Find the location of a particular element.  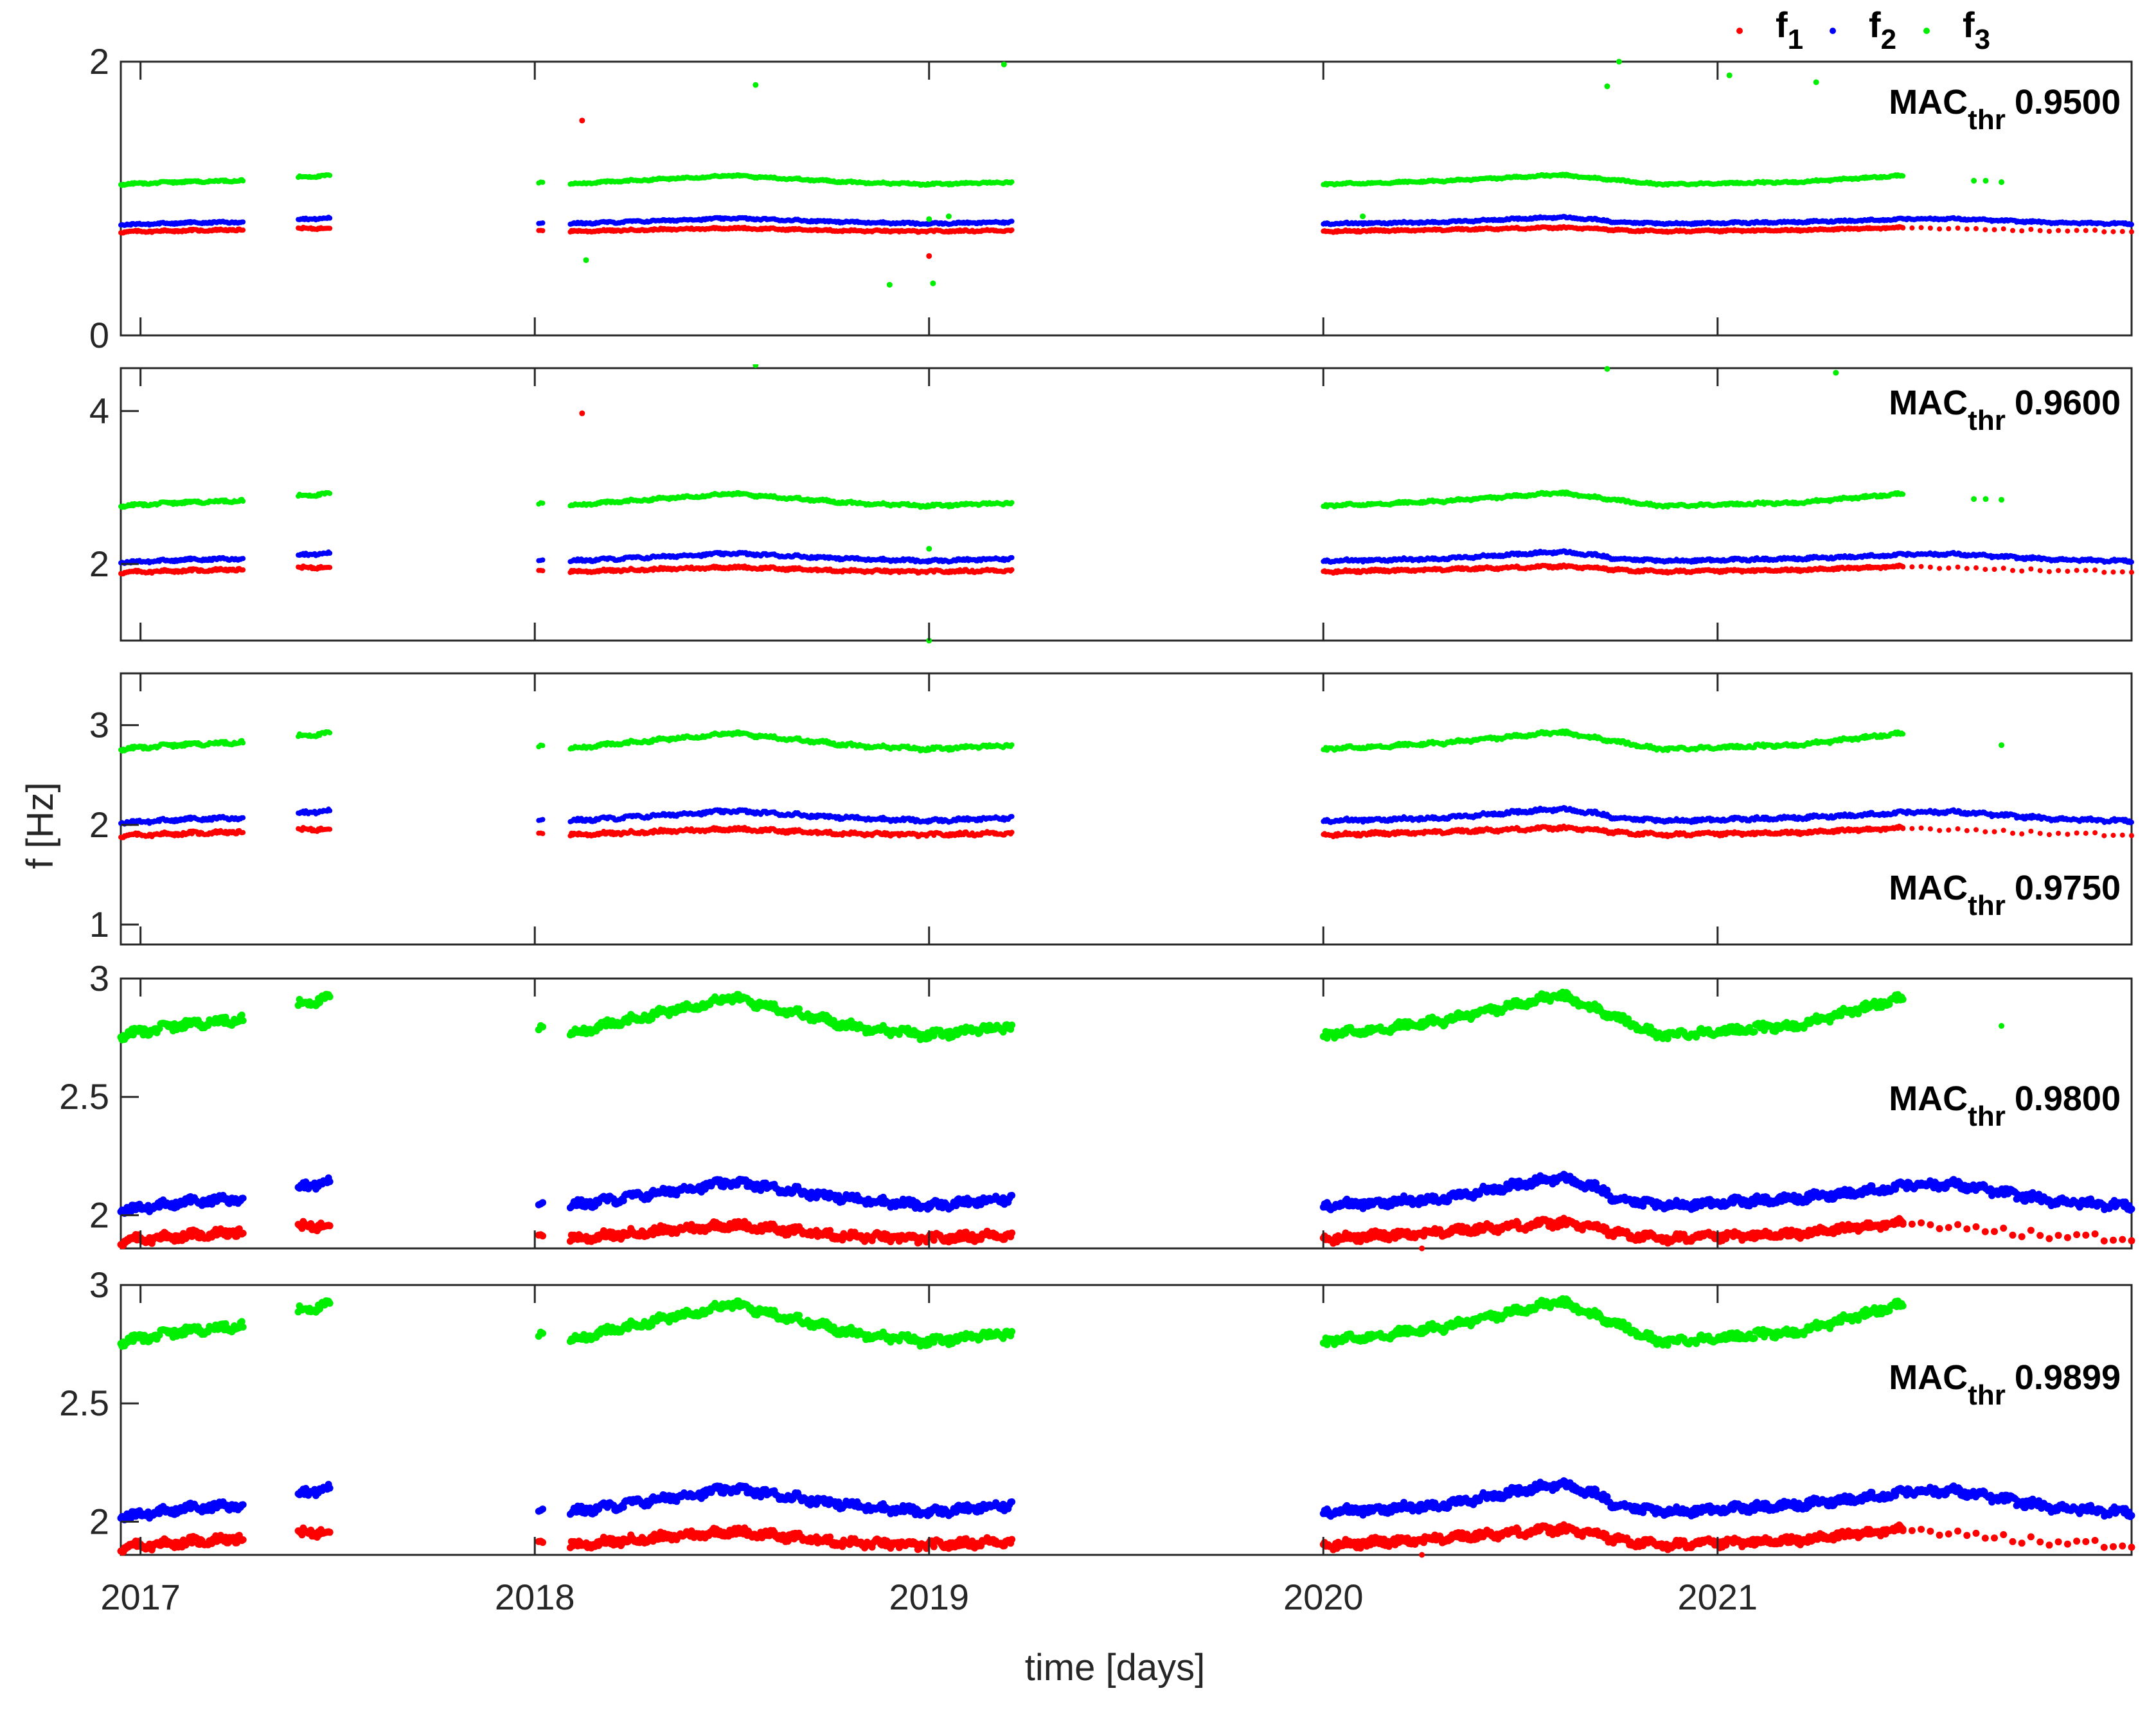

y-tick-label: 0 is located at coordinates (99, 335).